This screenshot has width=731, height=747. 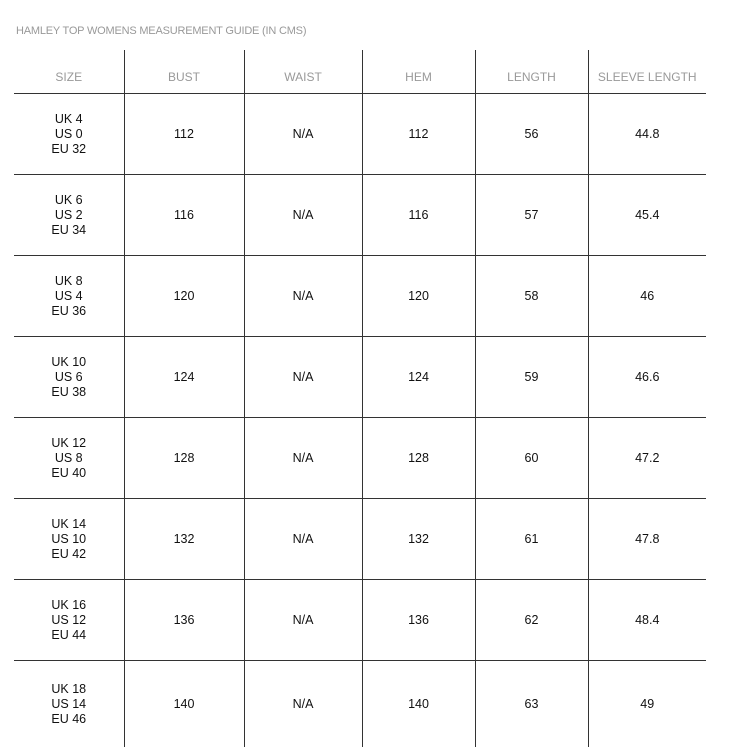 What do you see at coordinates (418, 620) in the screenshot?
I see `hem-cell: 136` at bounding box center [418, 620].